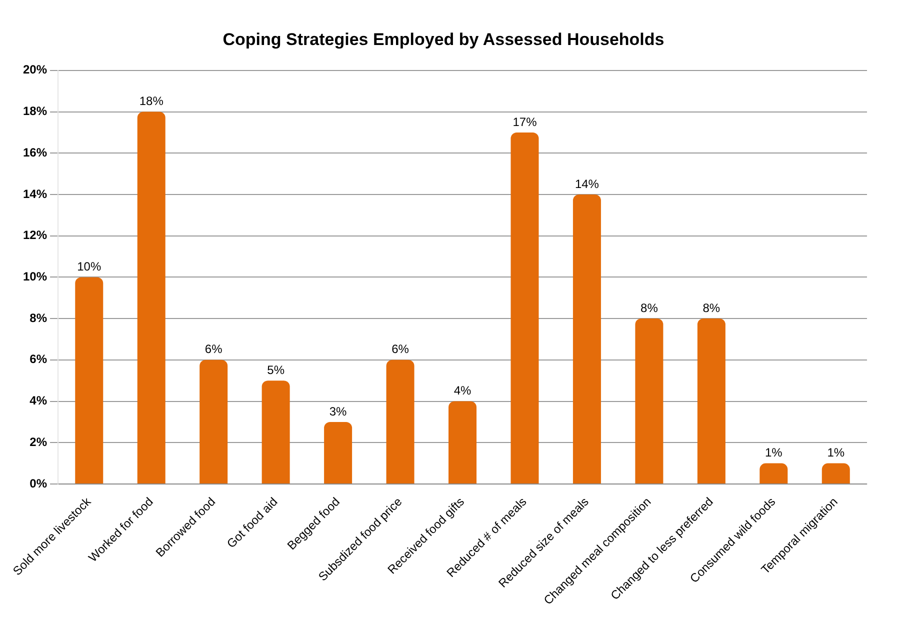 This screenshot has width=897, height=621. I want to click on chart-title: Coping Strategies Employed by Assessed Households, so click(443, 39).